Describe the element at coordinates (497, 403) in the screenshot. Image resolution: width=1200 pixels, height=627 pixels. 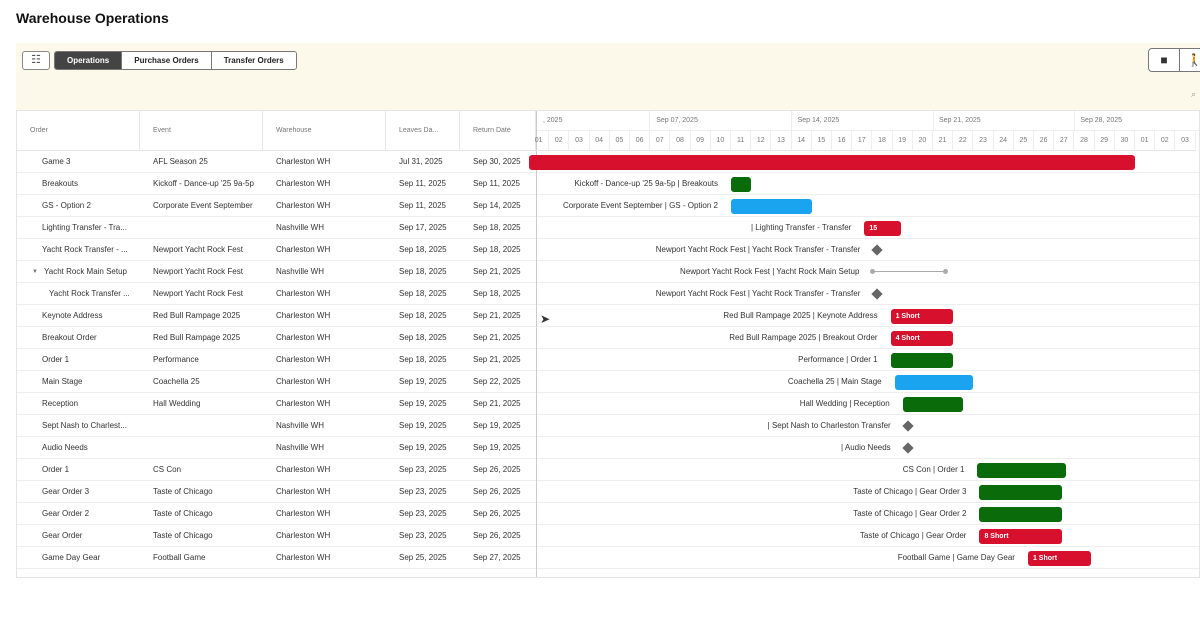
I see `cell-returns: Sep 21, 2025` at that location.